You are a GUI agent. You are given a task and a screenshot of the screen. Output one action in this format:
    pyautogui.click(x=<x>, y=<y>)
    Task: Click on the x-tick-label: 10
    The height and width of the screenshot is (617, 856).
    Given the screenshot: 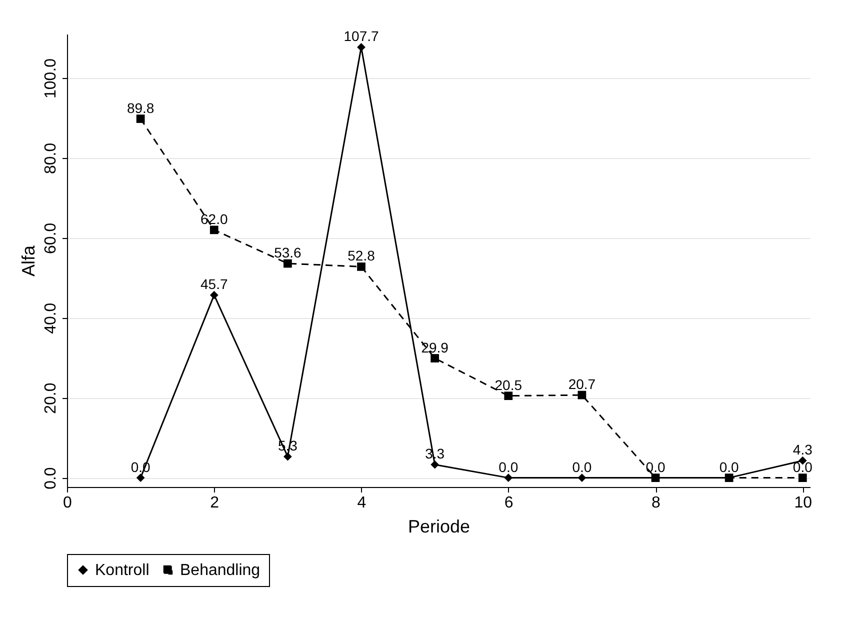 What is the action you would take?
    pyautogui.click(x=803, y=503)
    